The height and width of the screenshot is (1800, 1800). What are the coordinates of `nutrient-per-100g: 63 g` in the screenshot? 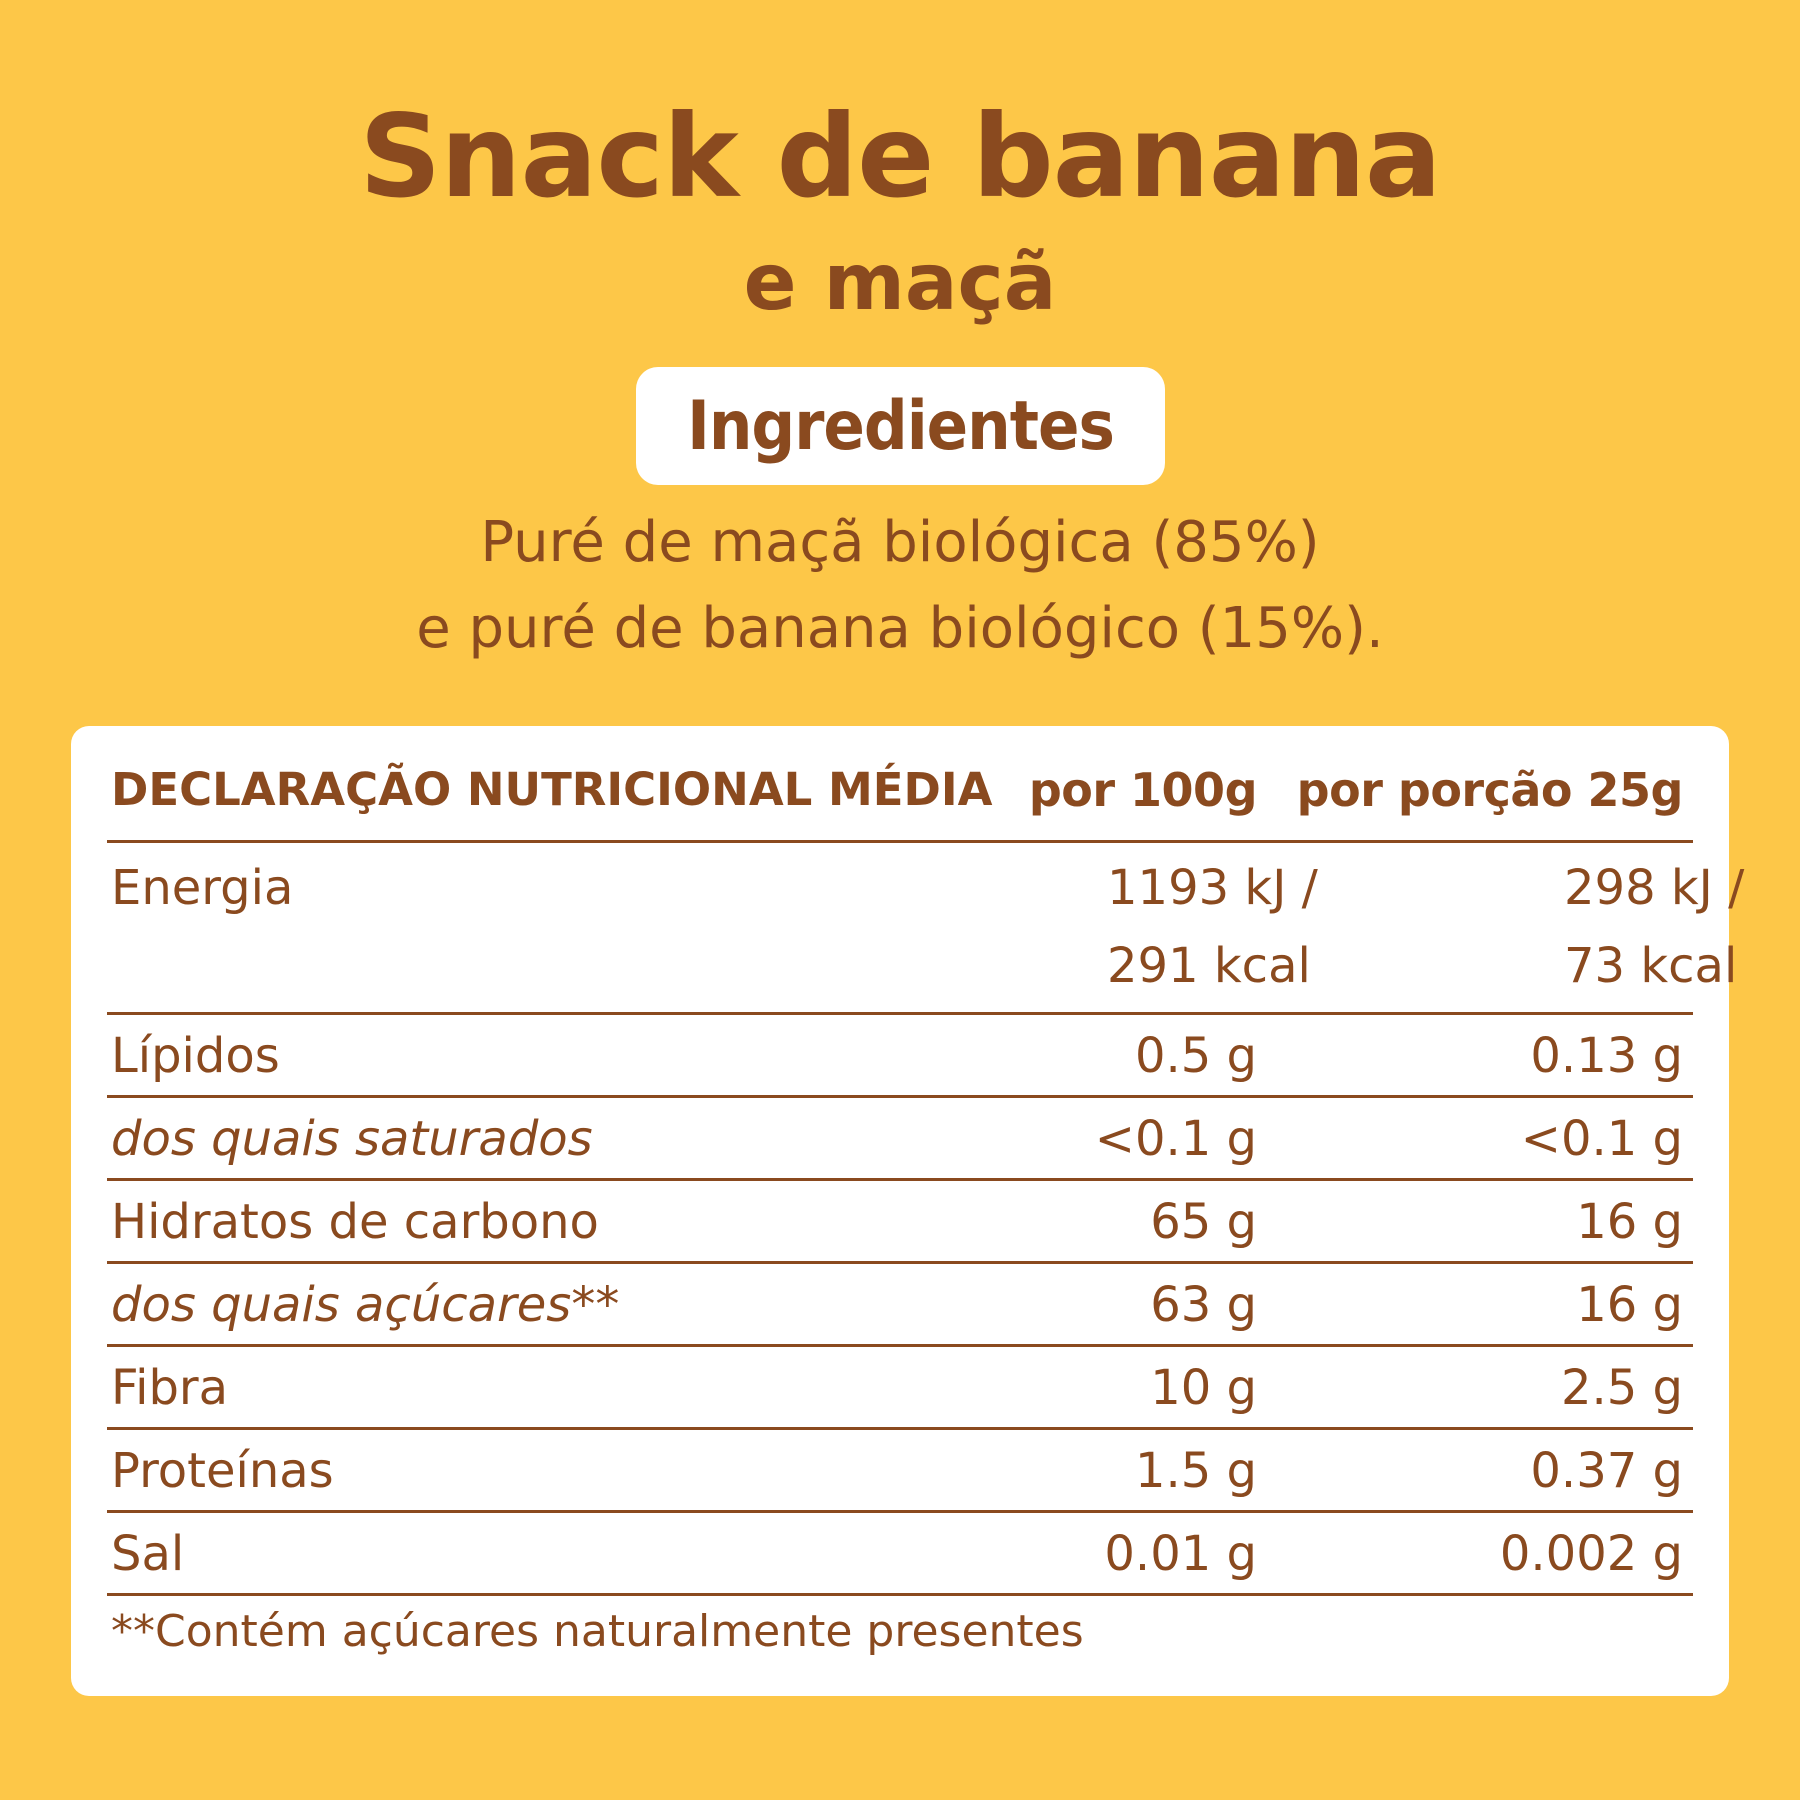 It's located at (1203, 1305).